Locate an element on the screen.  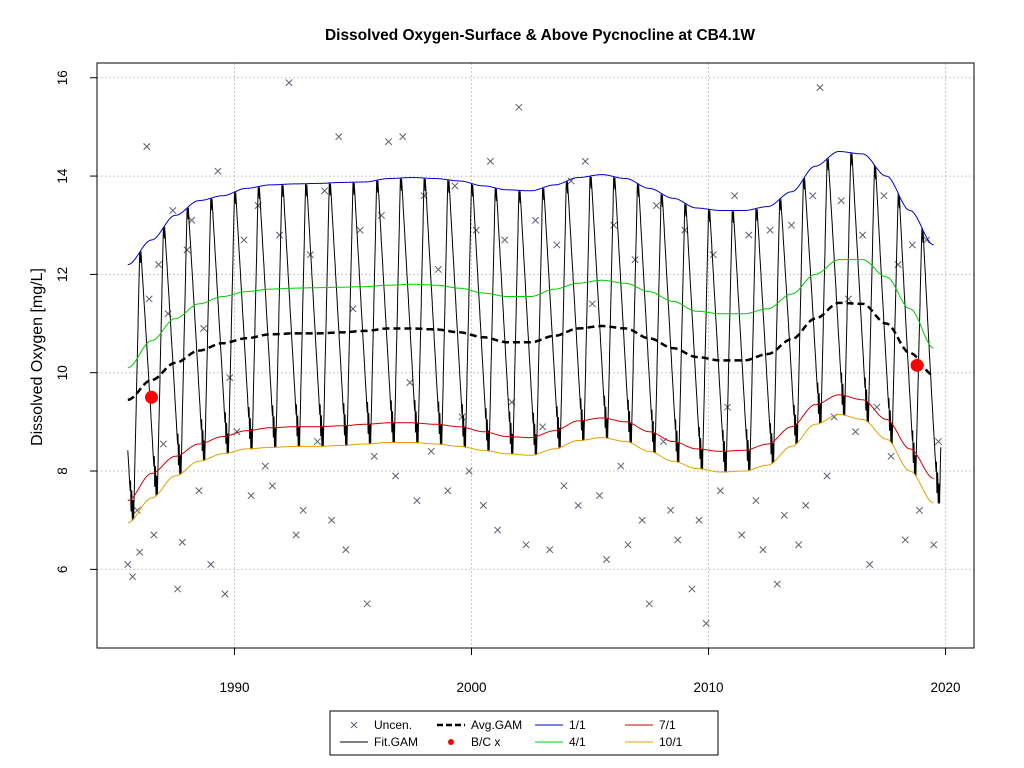
legend-symbol-x is located at coordinates (354, 725).